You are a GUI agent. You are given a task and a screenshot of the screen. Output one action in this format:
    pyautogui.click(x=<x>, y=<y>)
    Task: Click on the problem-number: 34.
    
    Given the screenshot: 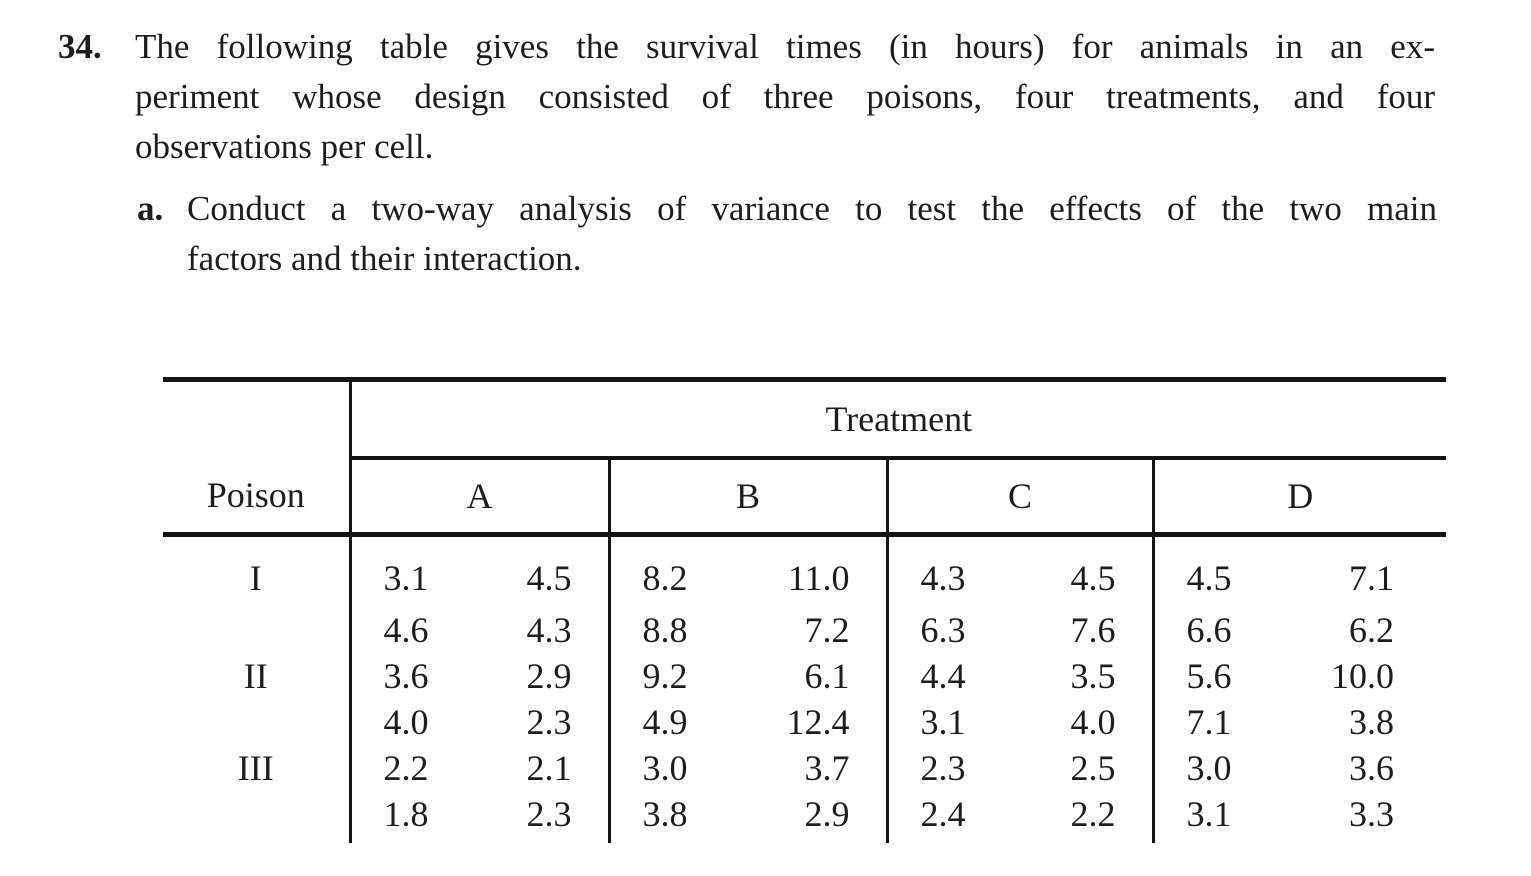 What is the action you would take?
    pyautogui.click(x=80, y=46)
    